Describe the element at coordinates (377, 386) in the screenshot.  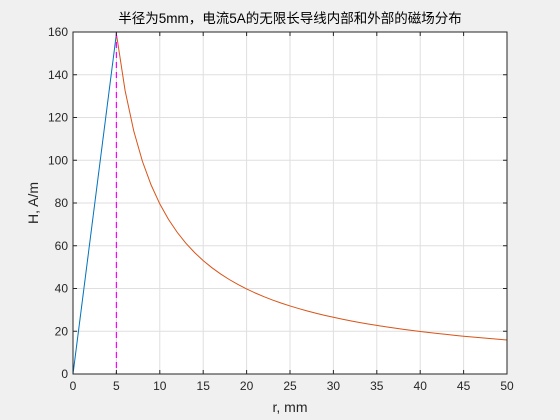
I see `x-tick-label: 35` at that location.